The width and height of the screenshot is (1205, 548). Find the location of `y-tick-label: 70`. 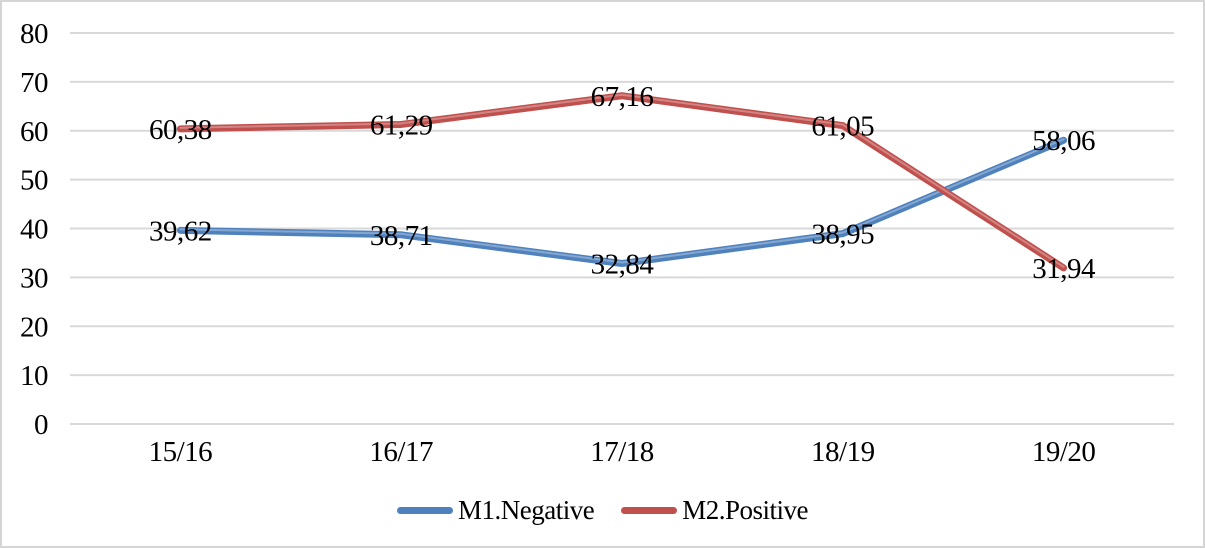

y-tick-label: 70 is located at coordinates (34, 83).